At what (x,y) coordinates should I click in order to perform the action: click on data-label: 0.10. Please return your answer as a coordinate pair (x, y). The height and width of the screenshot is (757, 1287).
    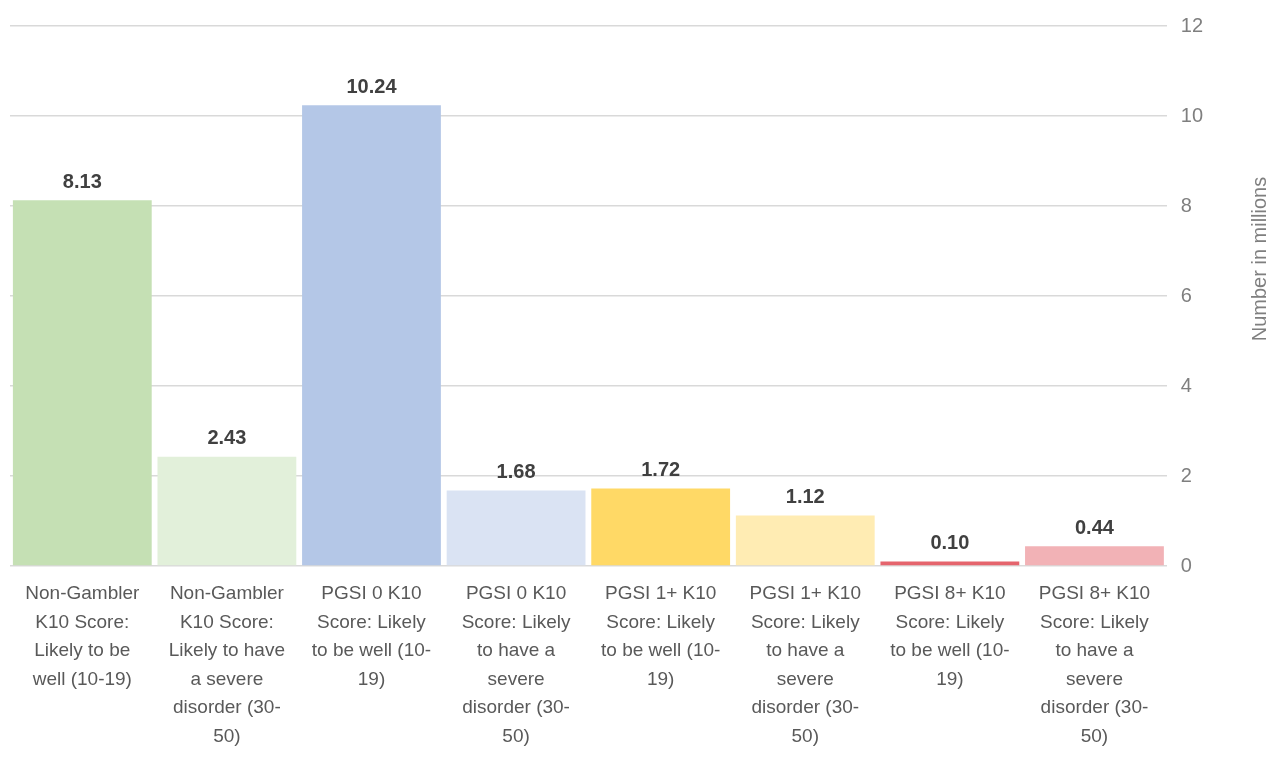
    Looking at the image, I should click on (950, 542).